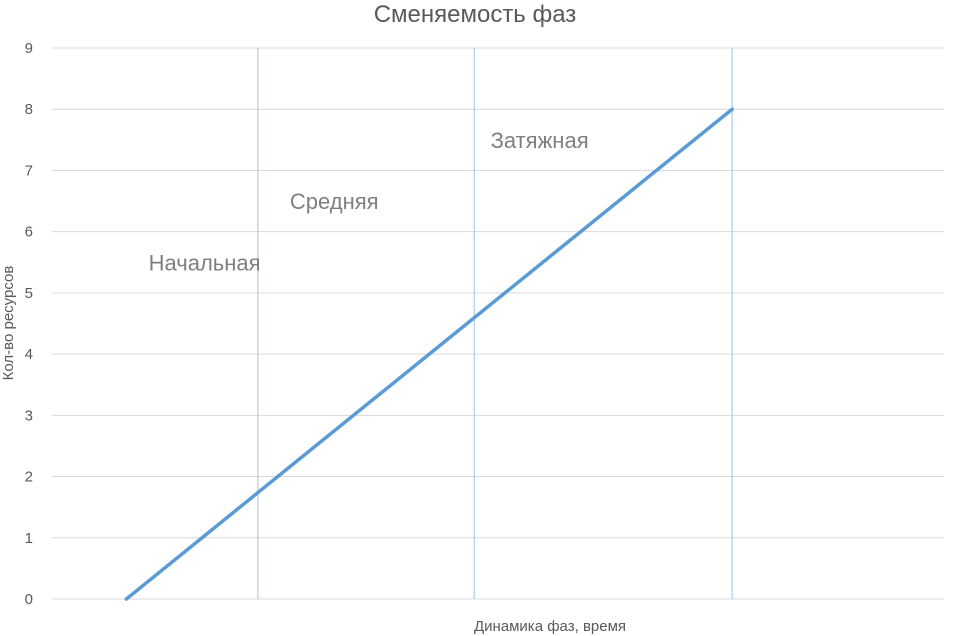 The image size is (958, 636). What do you see at coordinates (29, 48) in the screenshot?
I see `y-tick-label: 9` at bounding box center [29, 48].